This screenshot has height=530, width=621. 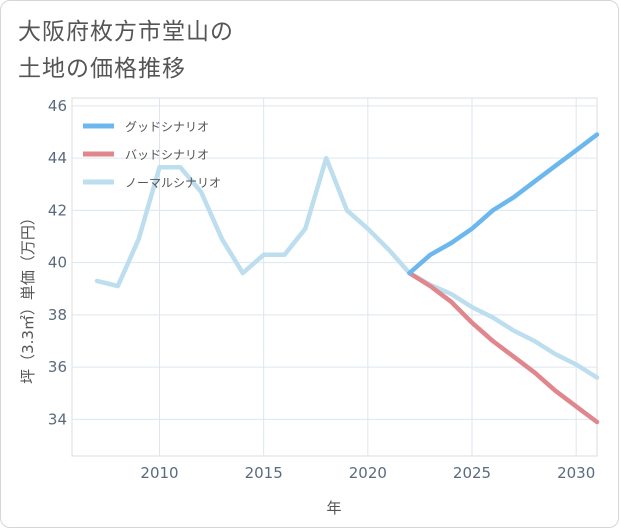 I want to click on y-axis-ticks: 34 36 38 40 42 44 46, so click(x=57, y=263).